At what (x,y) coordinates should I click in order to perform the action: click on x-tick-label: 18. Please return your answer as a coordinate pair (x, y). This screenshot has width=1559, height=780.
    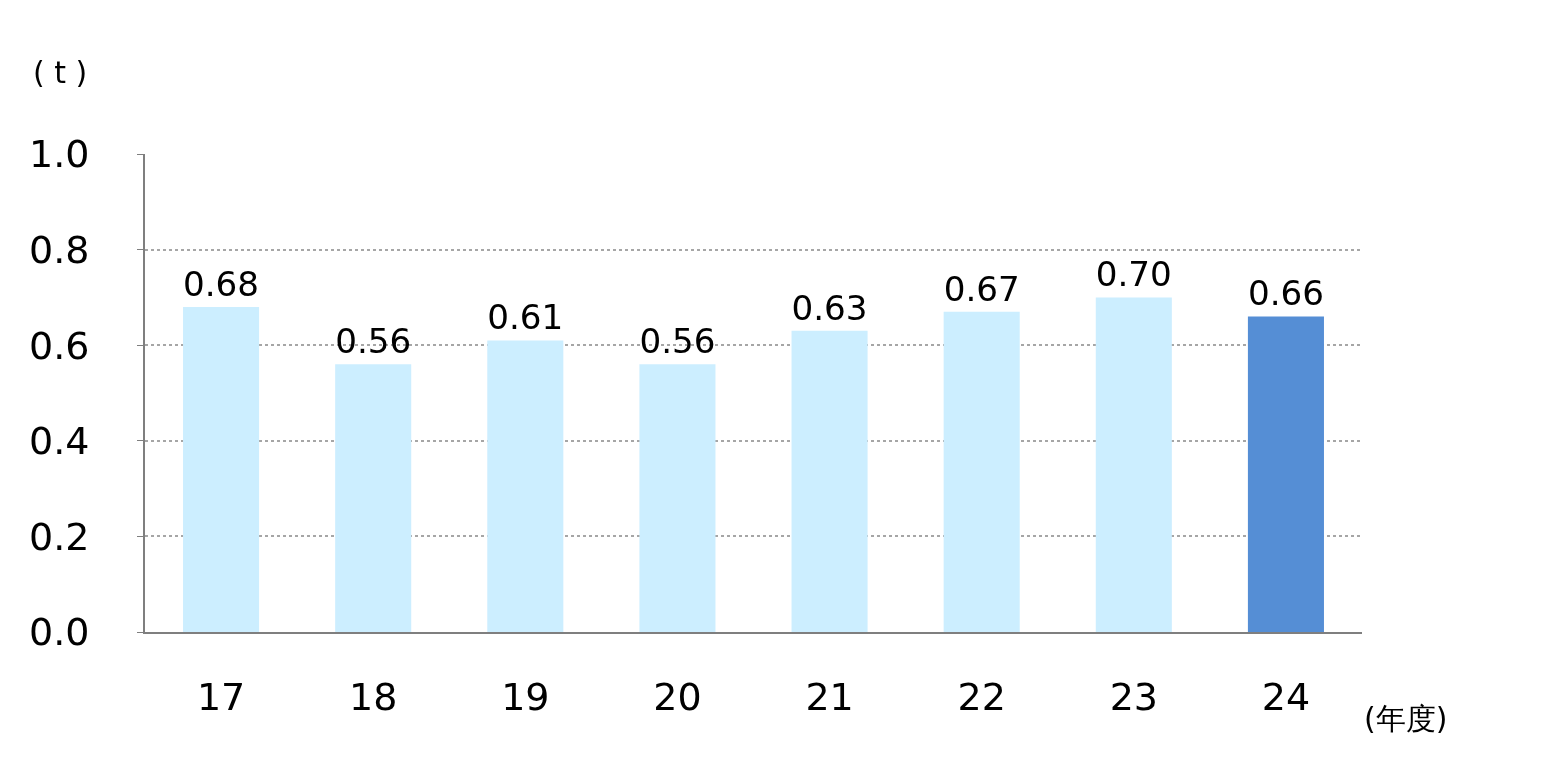
    Looking at the image, I should click on (373, 696).